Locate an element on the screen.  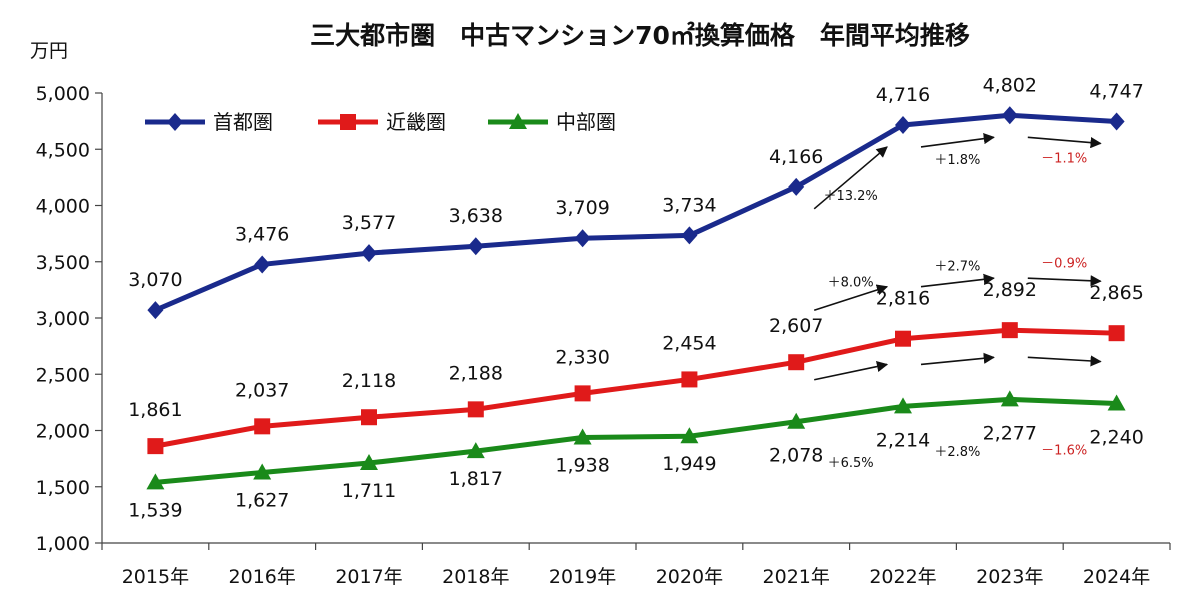
x-tick-label: 2015年 is located at coordinates (155, 577).